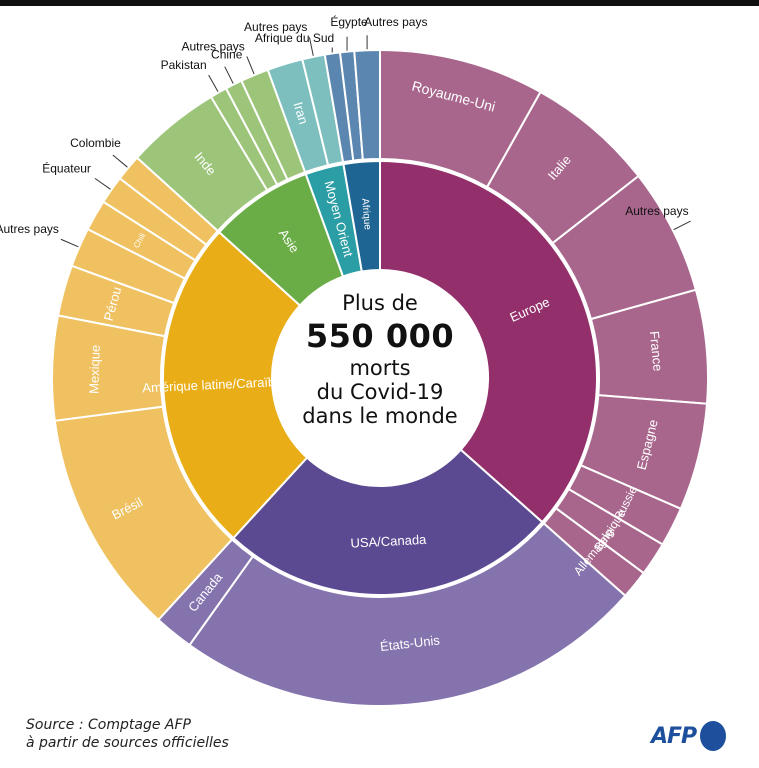 The image size is (759, 768). I want to click on outer-label-usa-canada-etats-unis: États-Unis, so click(410, 643).